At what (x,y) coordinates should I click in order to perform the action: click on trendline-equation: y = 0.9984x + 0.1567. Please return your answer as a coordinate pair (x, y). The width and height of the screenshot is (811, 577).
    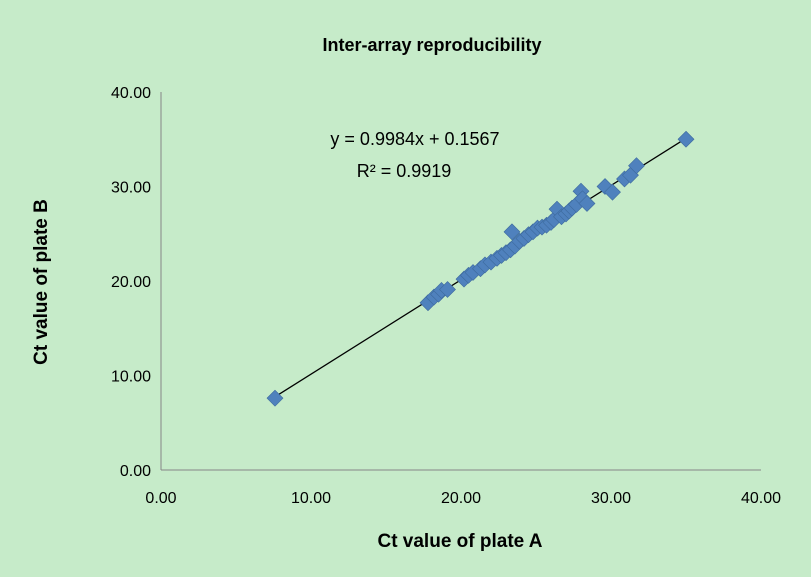
    Looking at the image, I should click on (414, 139).